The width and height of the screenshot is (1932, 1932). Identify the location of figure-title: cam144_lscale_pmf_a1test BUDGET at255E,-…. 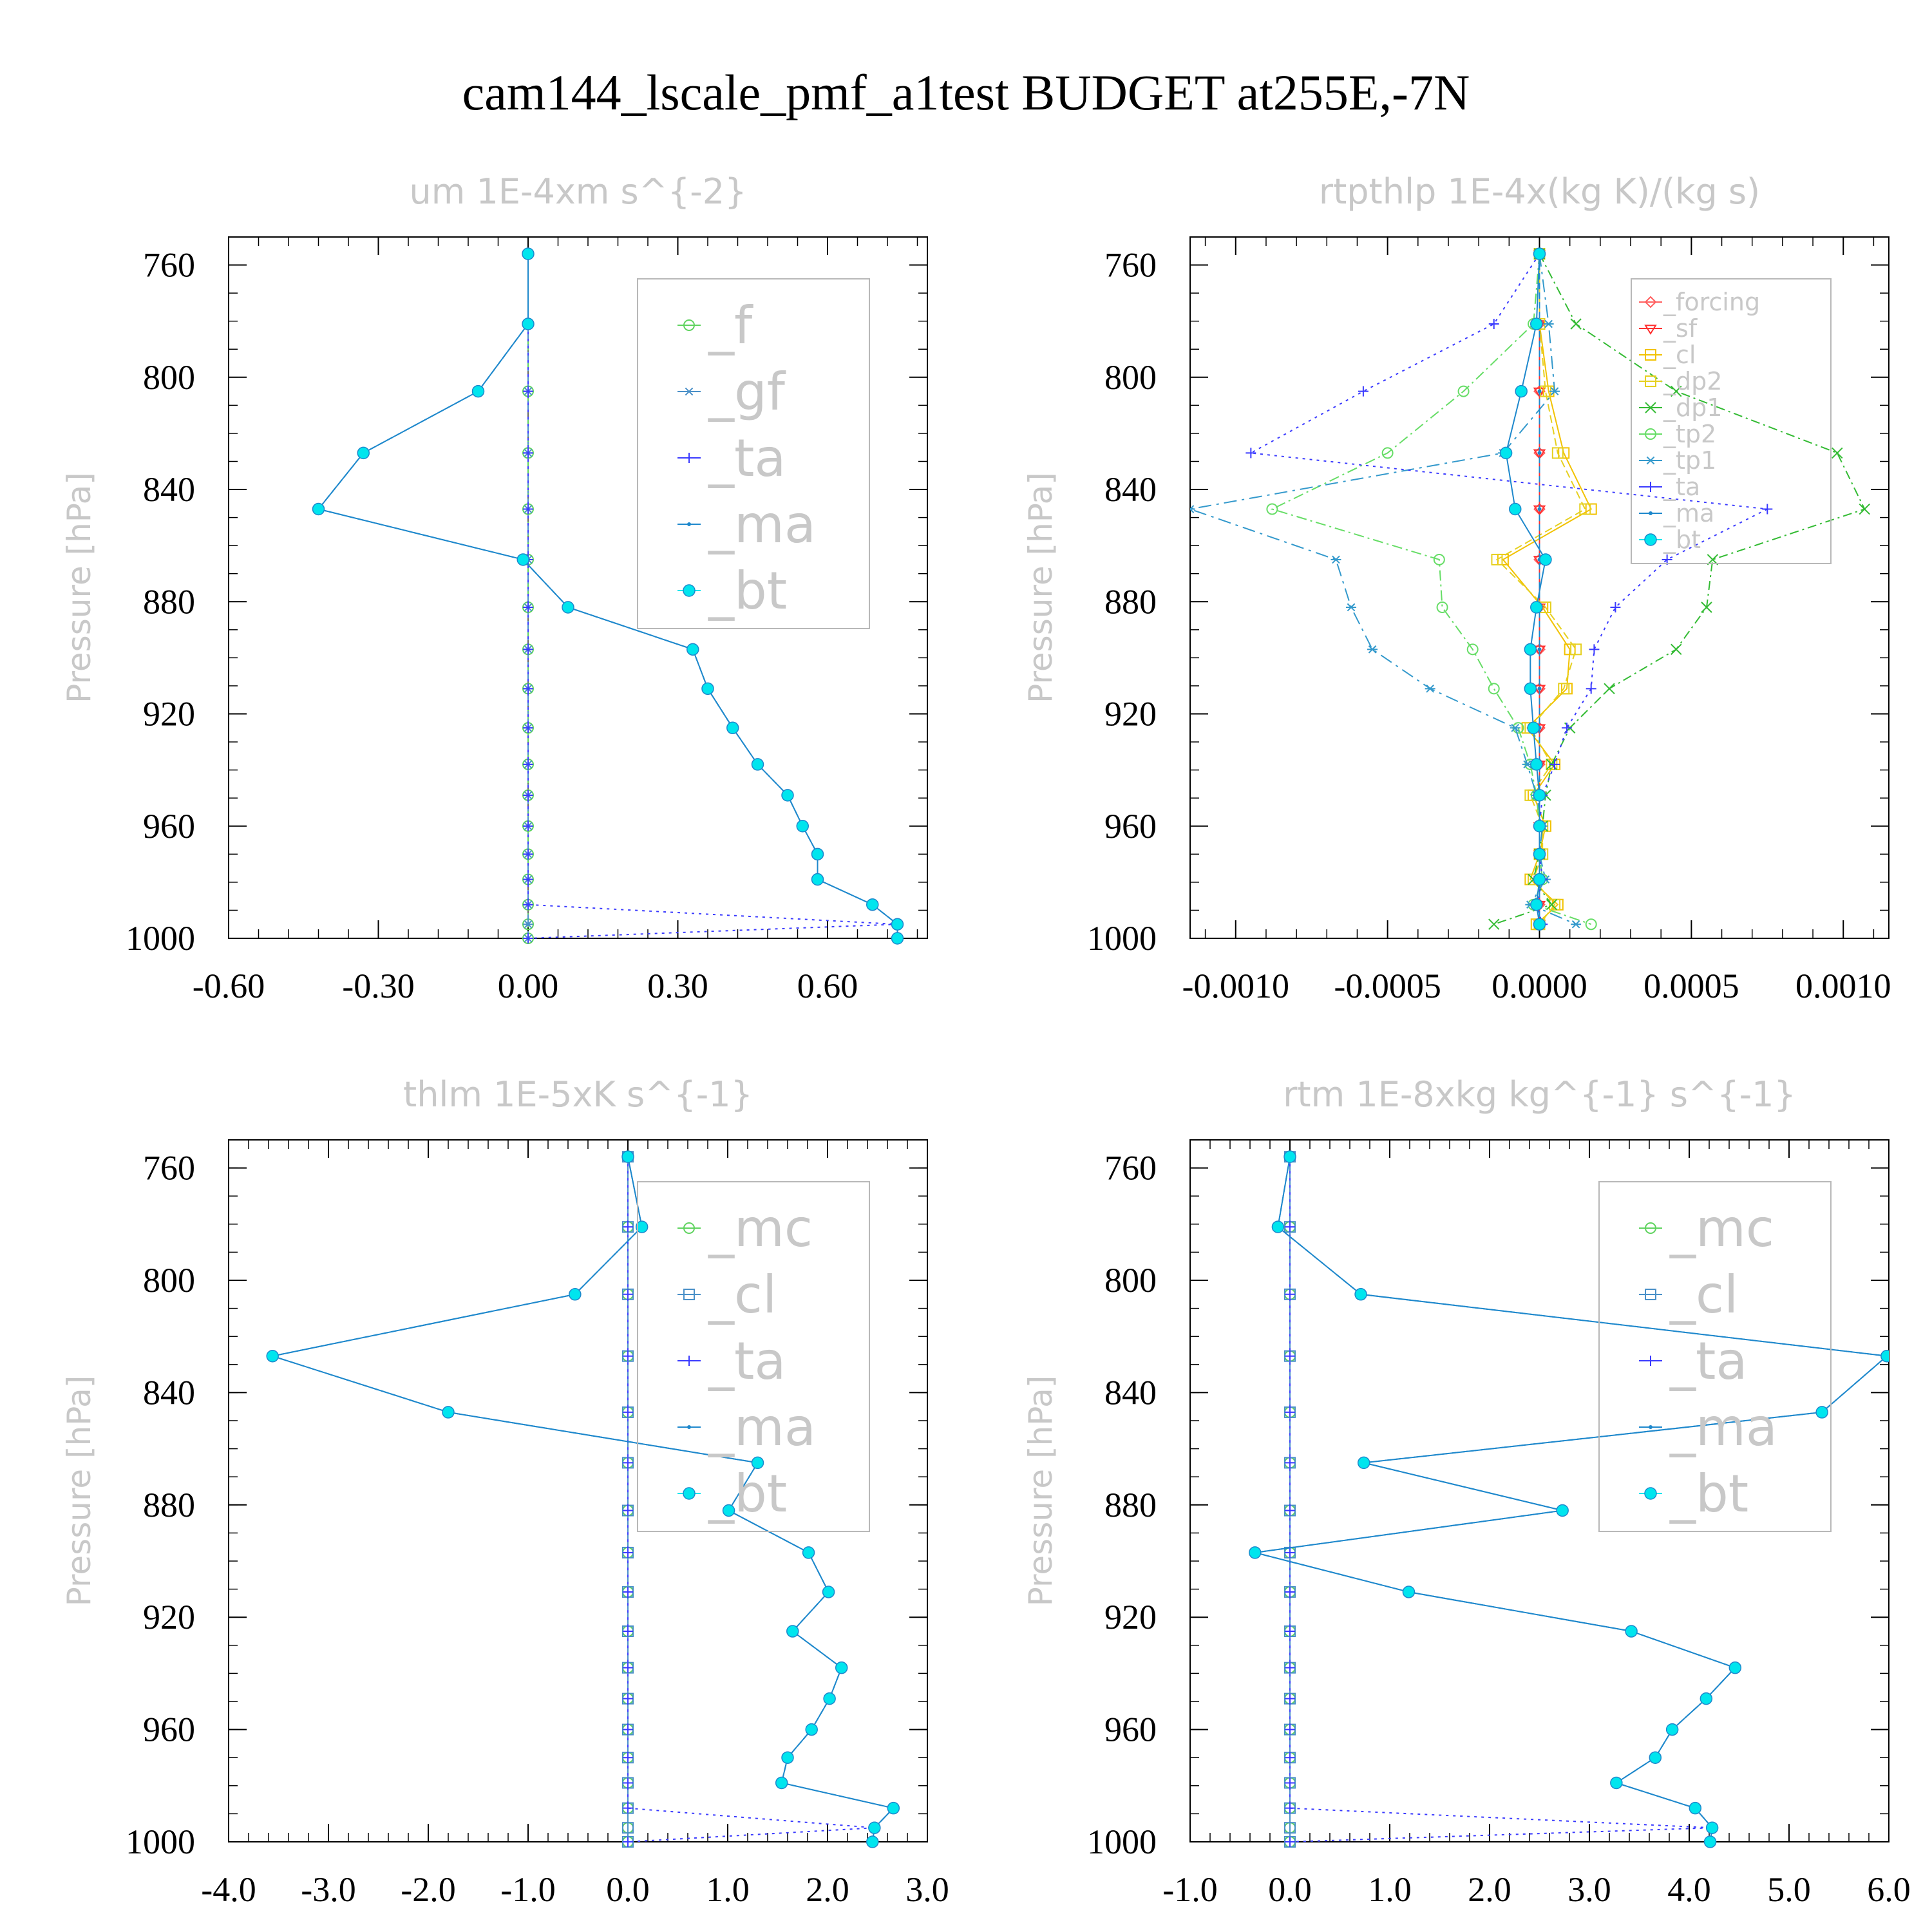
(966, 92).